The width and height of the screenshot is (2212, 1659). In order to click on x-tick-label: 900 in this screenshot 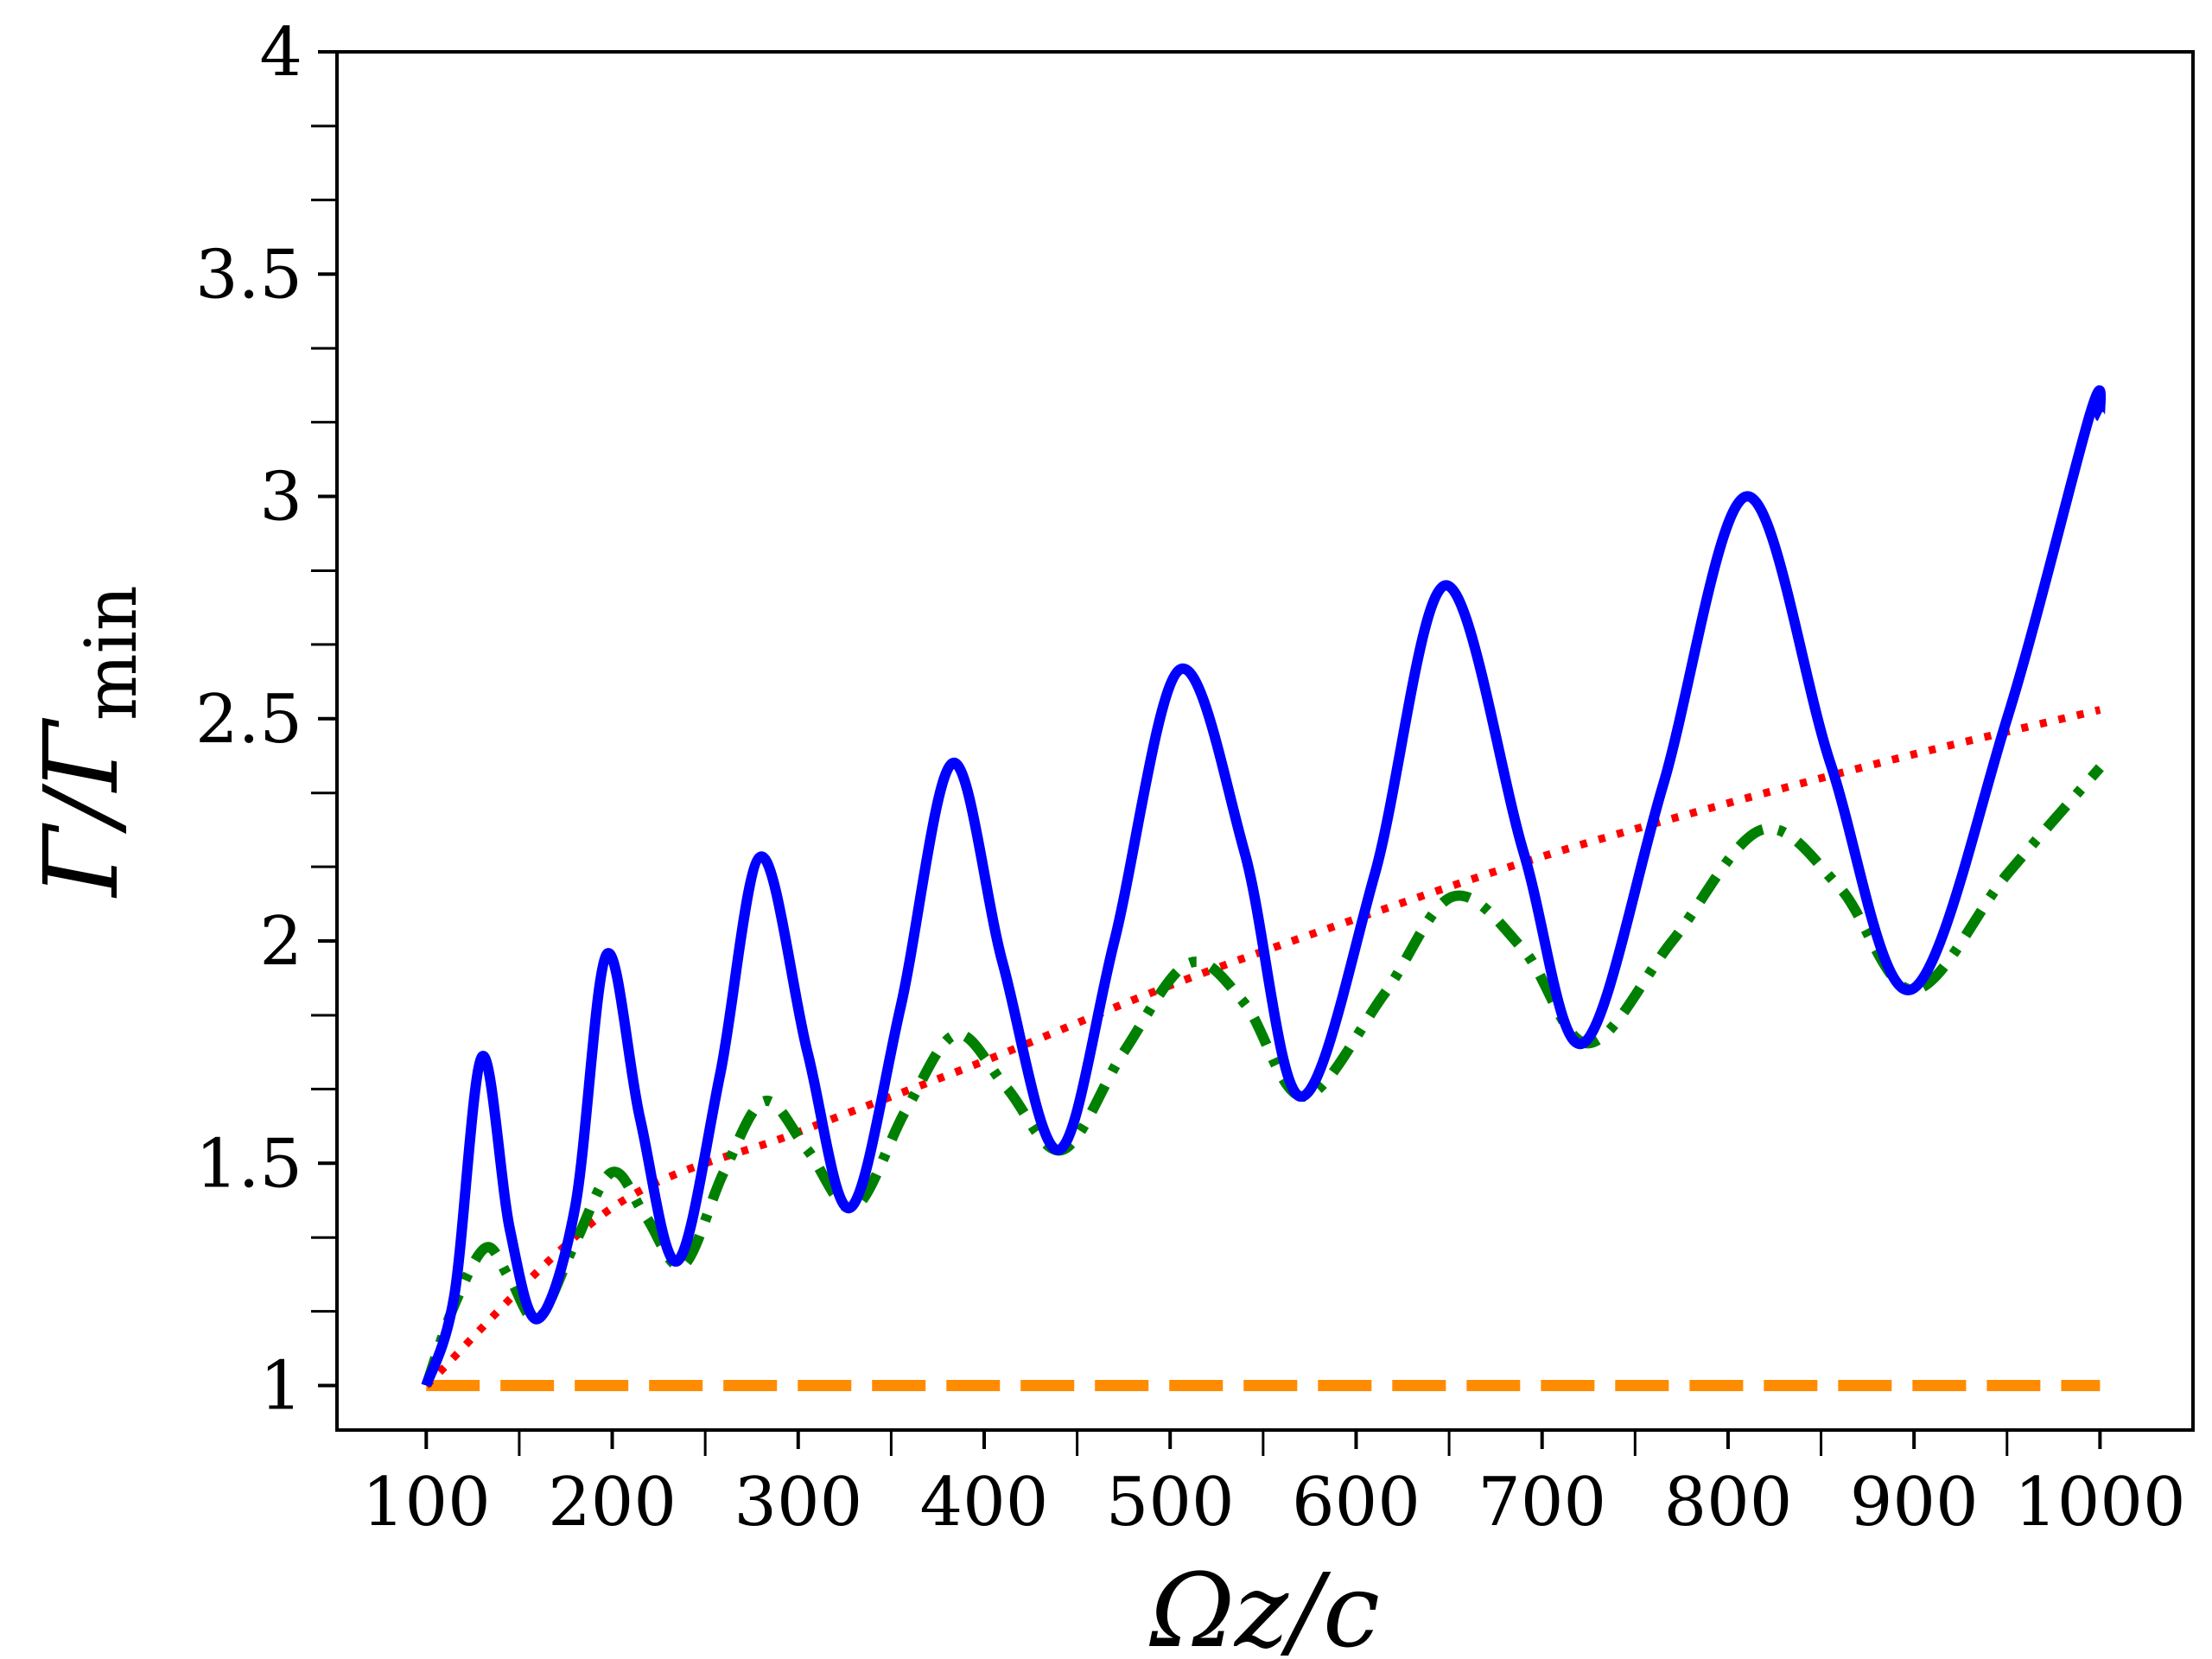, I will do `click(1914, 1502)`.